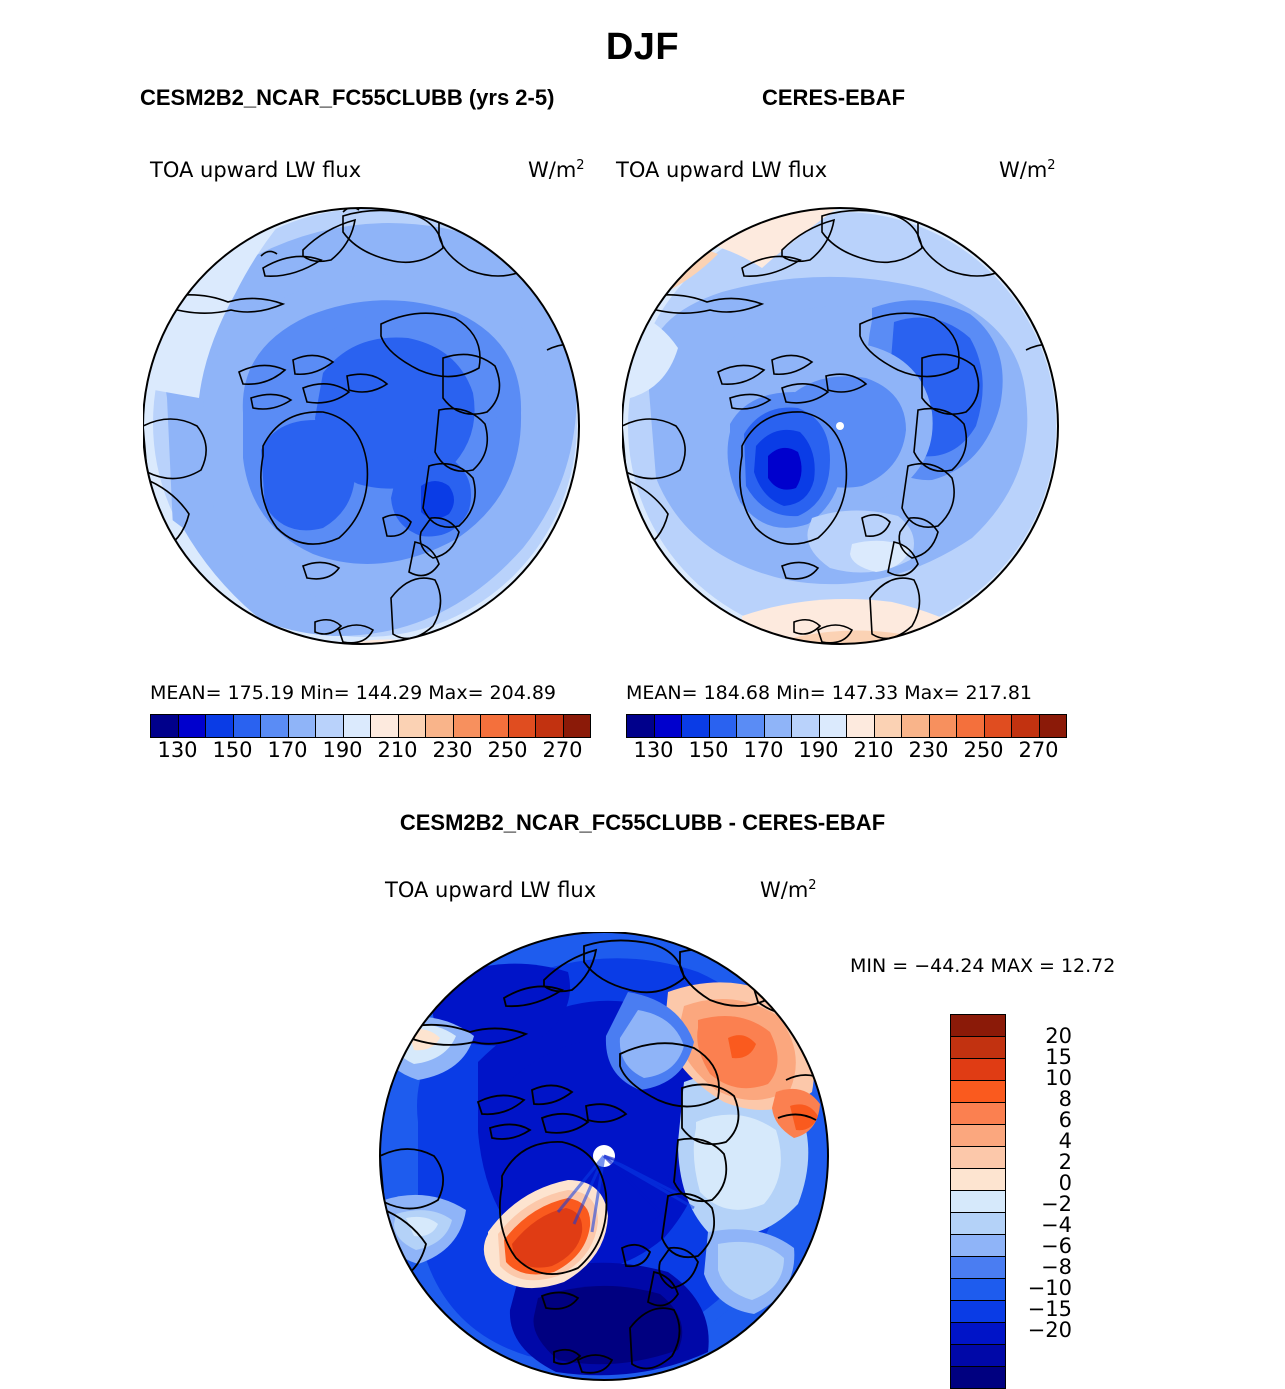 This screenshot has height=1389, width=1285. I want to click on difference-colorbar: 20 15 10 8 6 4 2 0 −2 −4 −6 −8 −10 −15 −20, so click(1011, 1201).